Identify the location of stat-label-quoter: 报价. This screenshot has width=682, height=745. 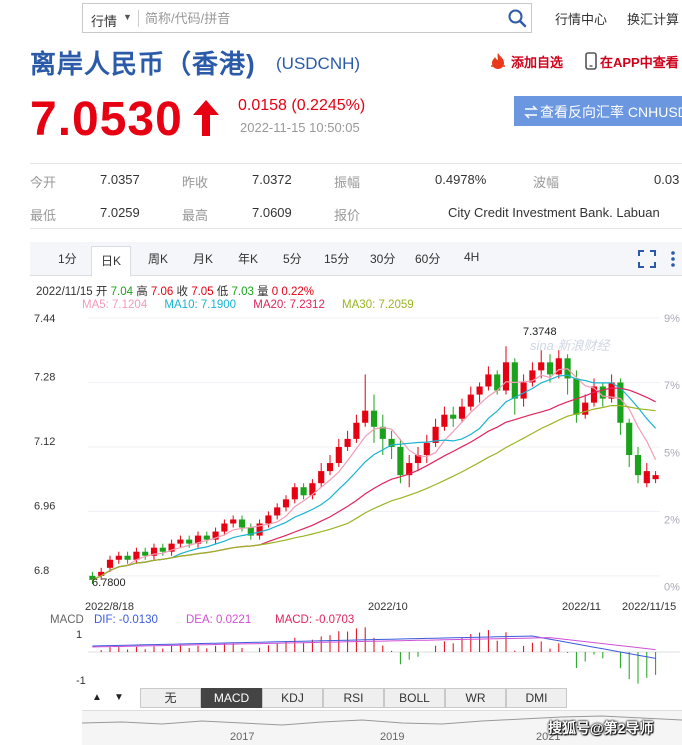
(347, 215).